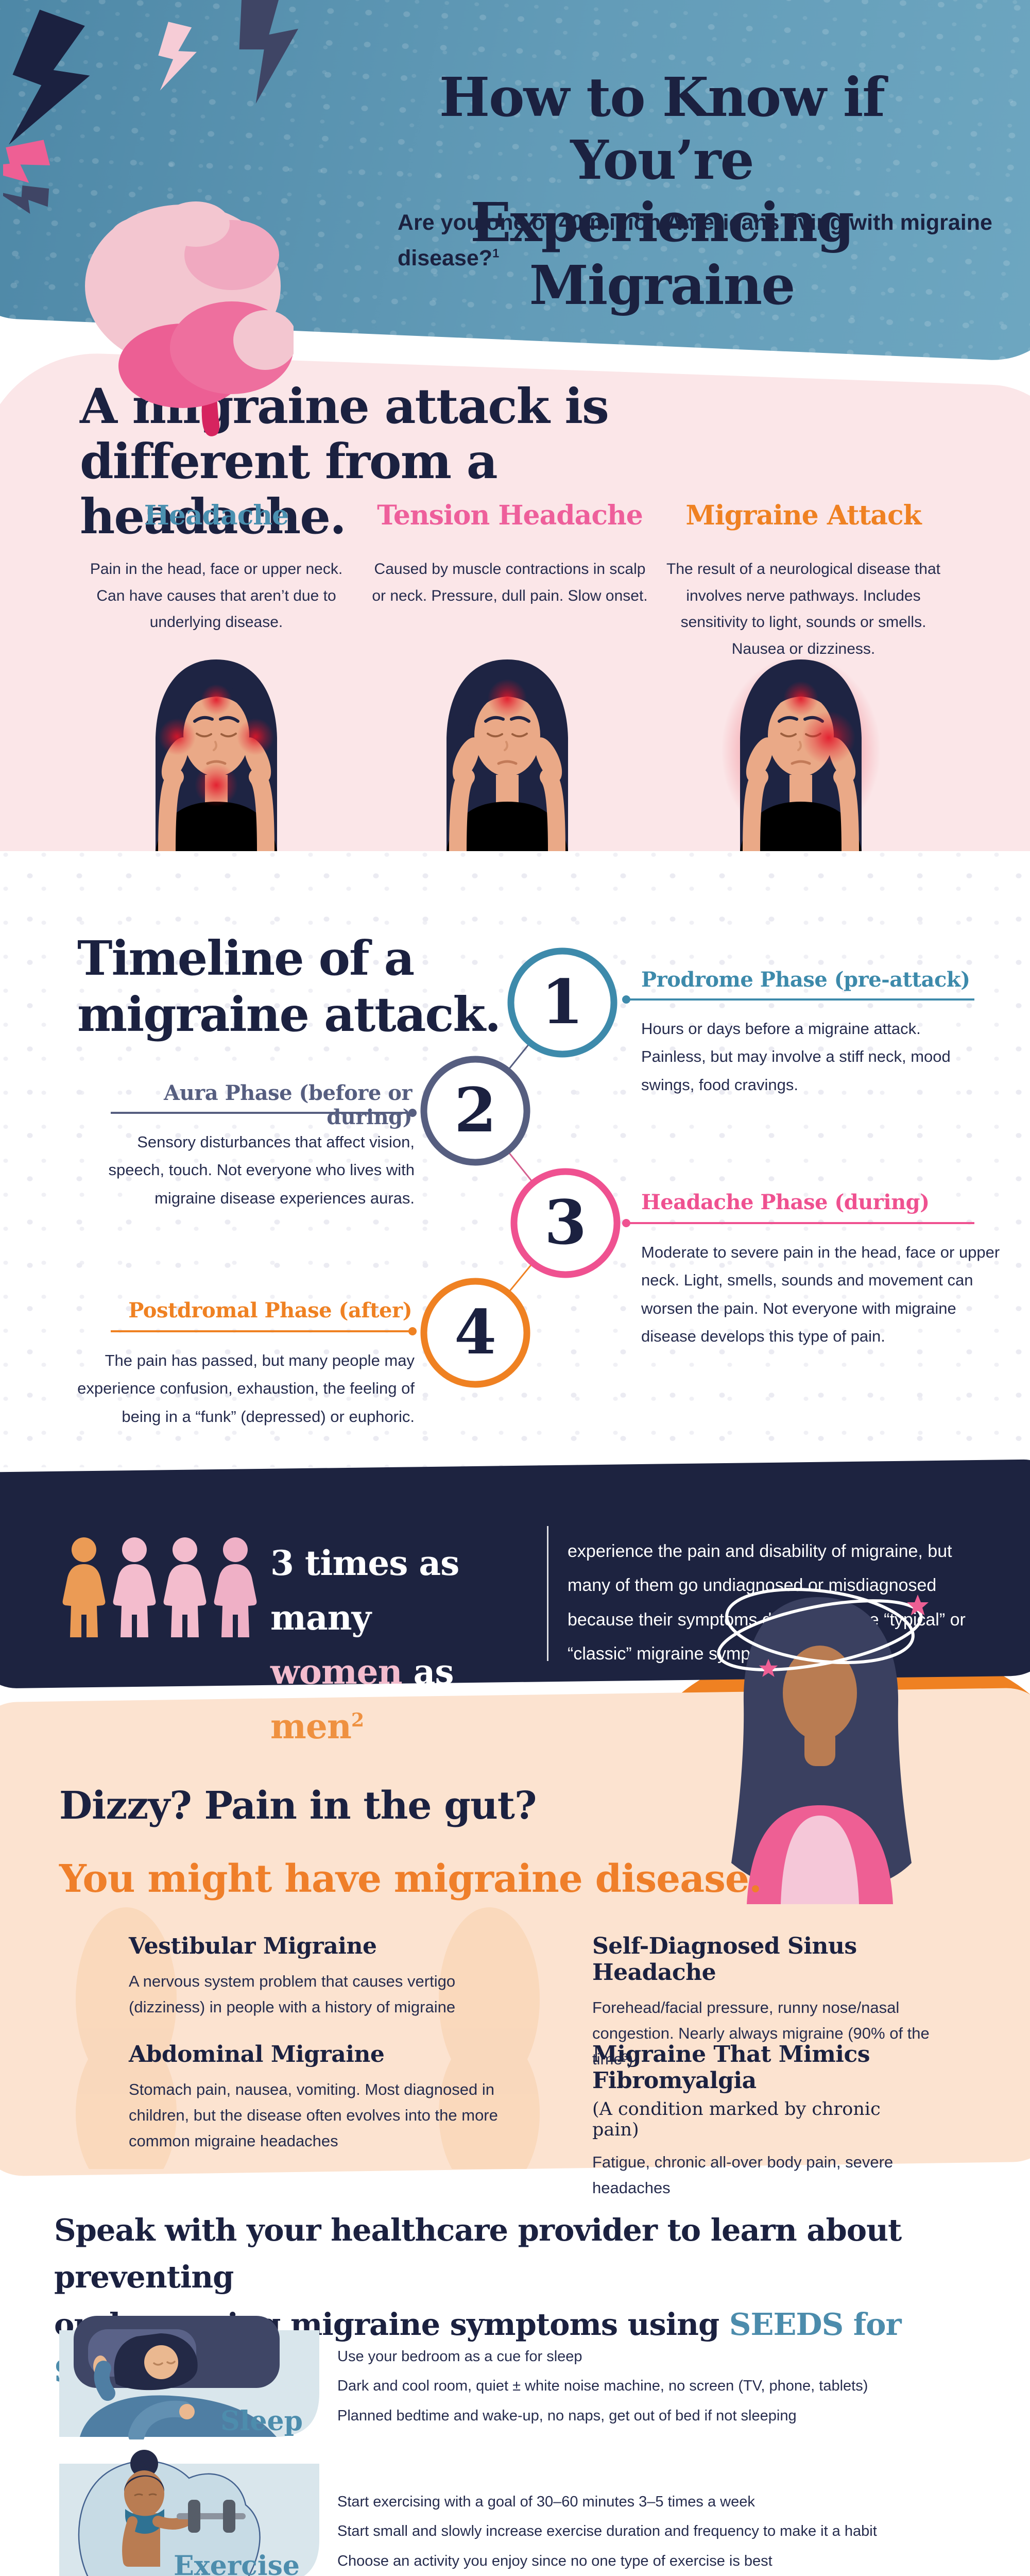  Describe the element at coordinates (288, 1105) in the screenshot. I see `phase-2-label: Aura Phase (before or during)` at that location.